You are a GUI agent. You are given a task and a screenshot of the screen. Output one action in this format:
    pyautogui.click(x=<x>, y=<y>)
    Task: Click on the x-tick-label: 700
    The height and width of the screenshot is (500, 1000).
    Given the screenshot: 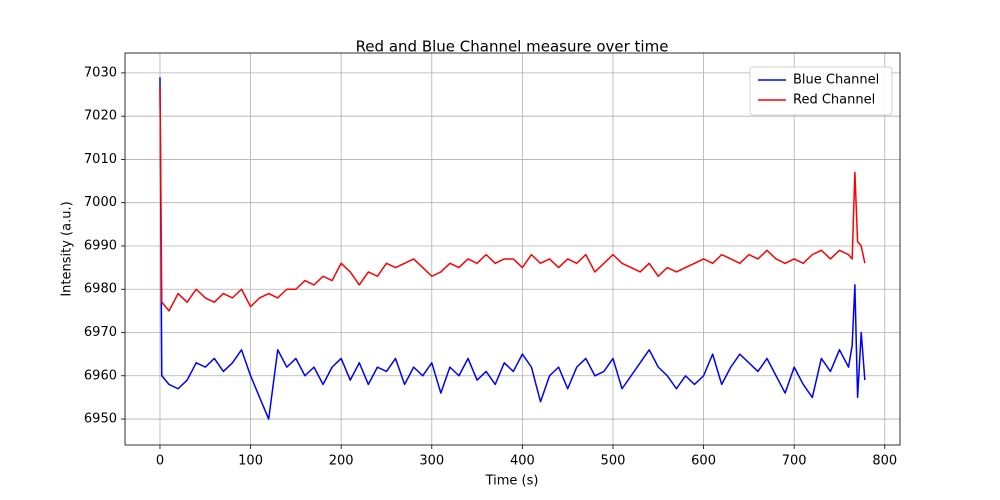 What is the action you would take?
    pyautogui.click(x=794, y=461)
    